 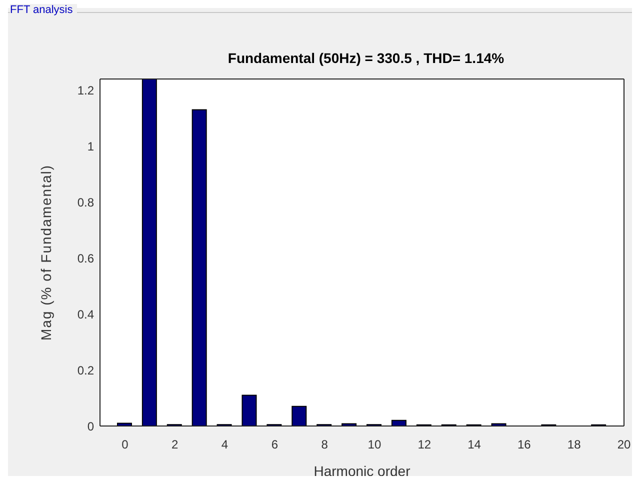 What do you see at coordinates (85, 258) in the screenshot?
I see `y-tick-label: 0.6` at bounding box center [85, 258].